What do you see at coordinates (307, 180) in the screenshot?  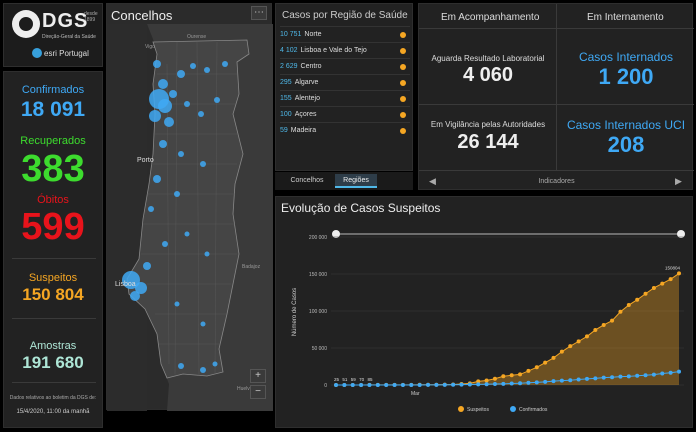 I see `tab-concelhos: Concelhos` at bounding box center [307, 180].